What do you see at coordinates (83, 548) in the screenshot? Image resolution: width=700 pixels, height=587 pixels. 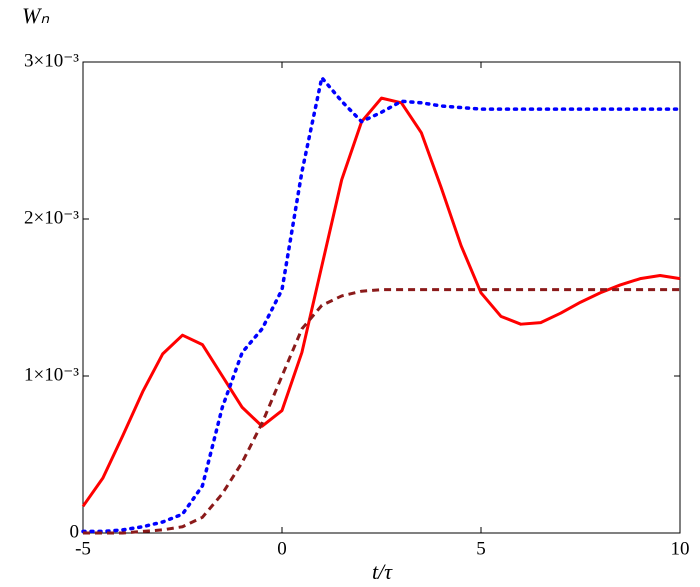 I see `x-tick-label: -5` at bounding box center [83, 548].